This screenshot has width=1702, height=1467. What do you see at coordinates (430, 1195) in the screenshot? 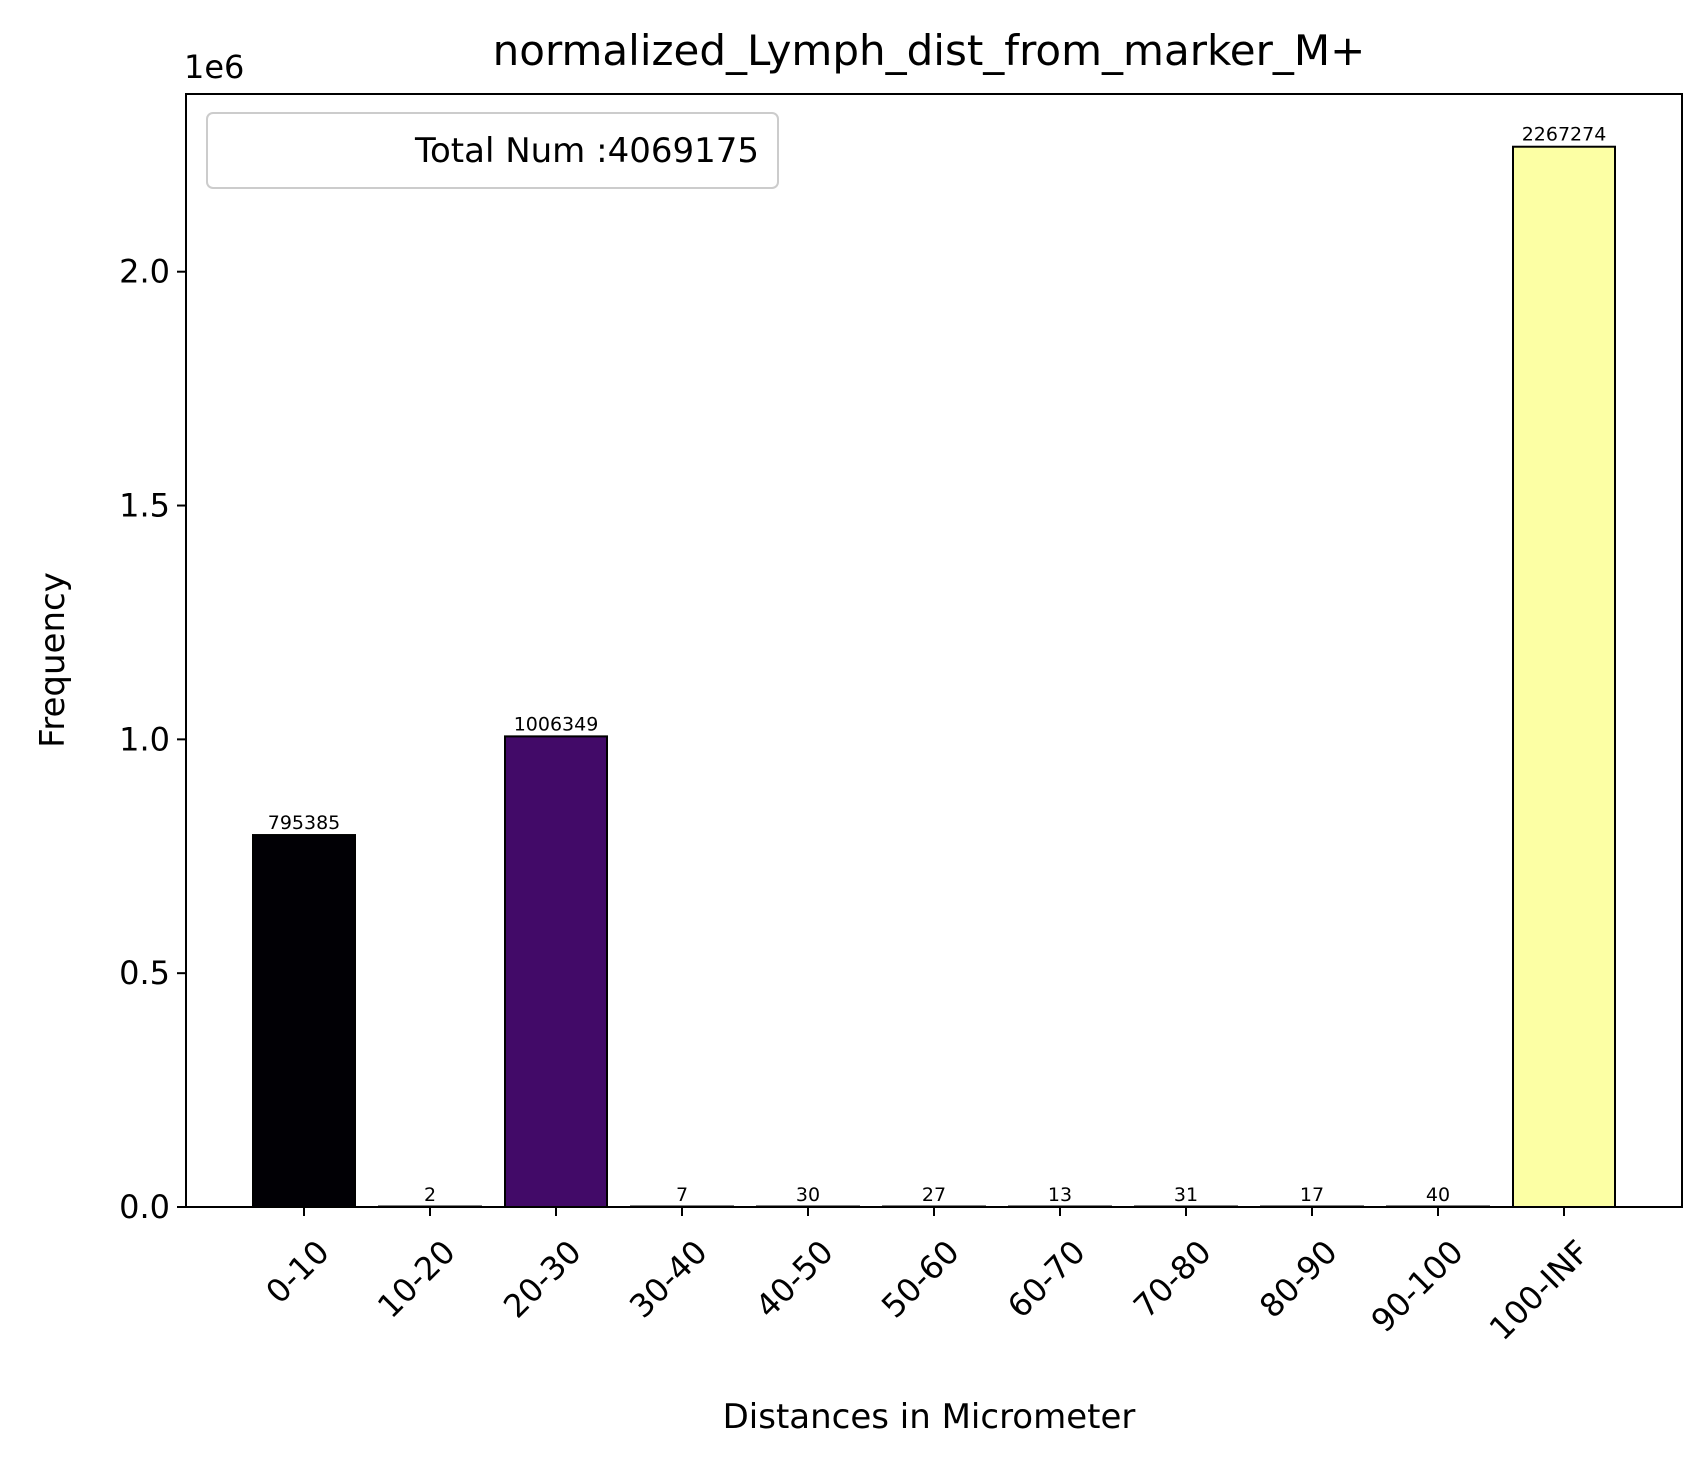
I see `bar-value-label: 2` at bounding box center [430, 1195].